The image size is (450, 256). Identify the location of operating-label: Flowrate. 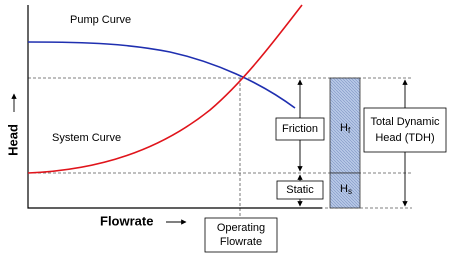
(241, 242).